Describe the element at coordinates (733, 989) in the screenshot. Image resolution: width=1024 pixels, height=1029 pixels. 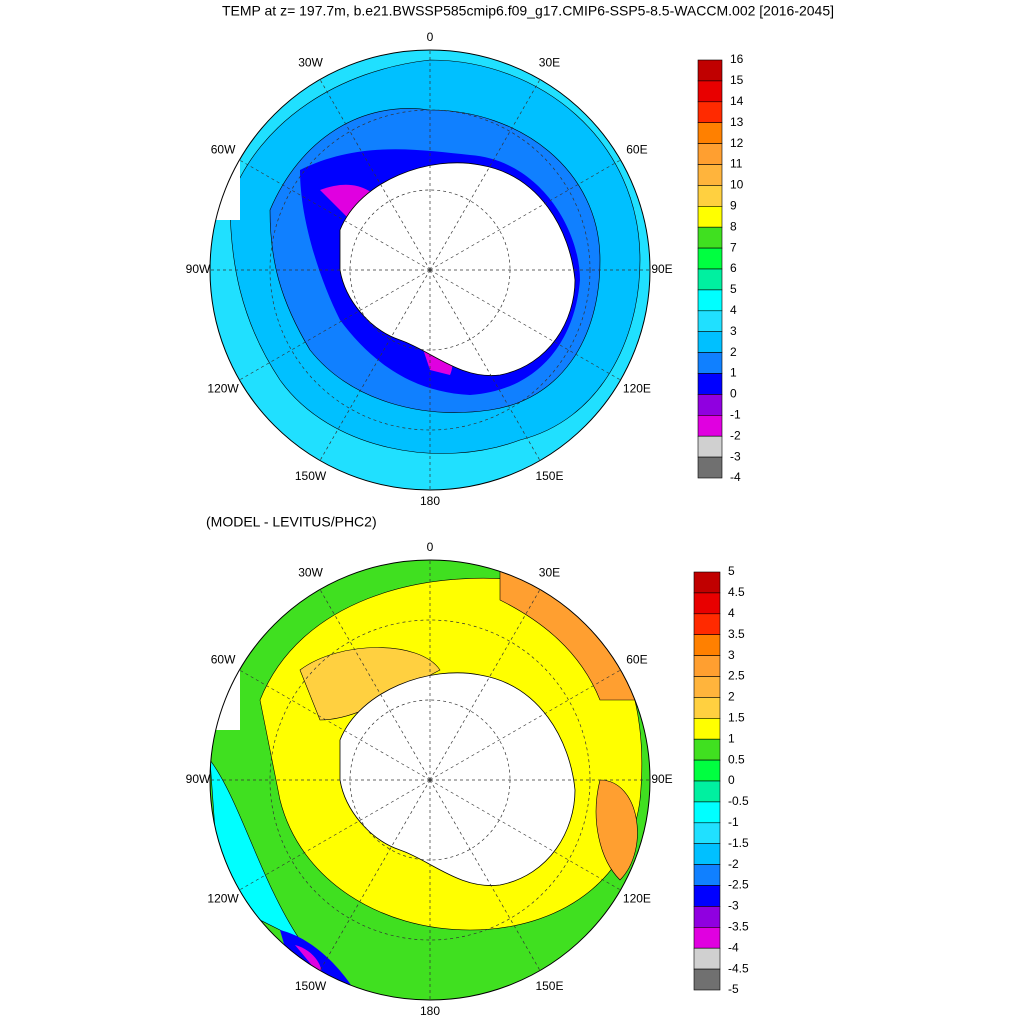
I see `colorbar-label: -5` at that location.